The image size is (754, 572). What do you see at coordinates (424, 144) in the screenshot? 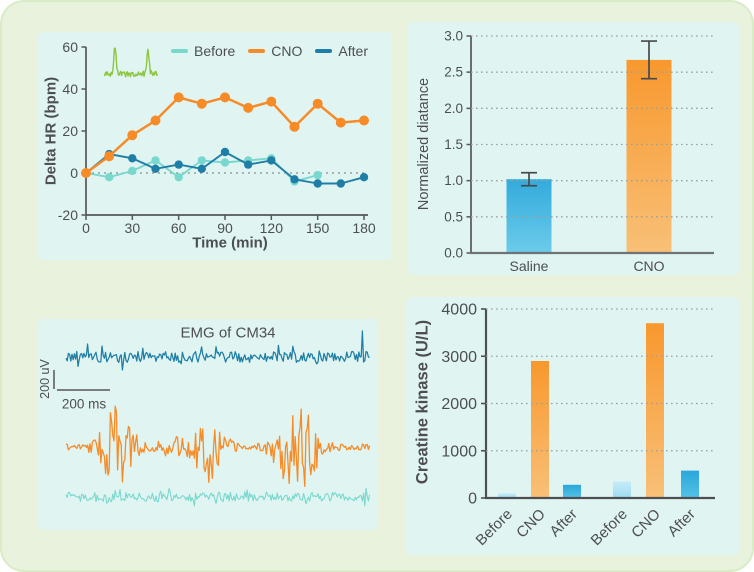
I see `y-axis-label-normalized-distance: Normalized diatance` at bounding box center [424, 144].